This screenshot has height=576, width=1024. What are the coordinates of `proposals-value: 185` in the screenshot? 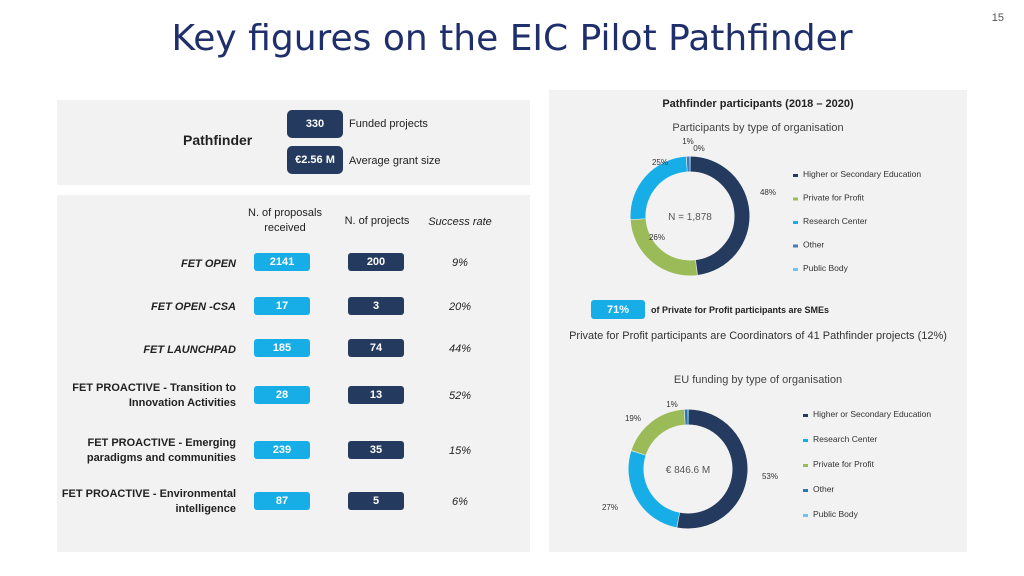 It's located at (282, 348).